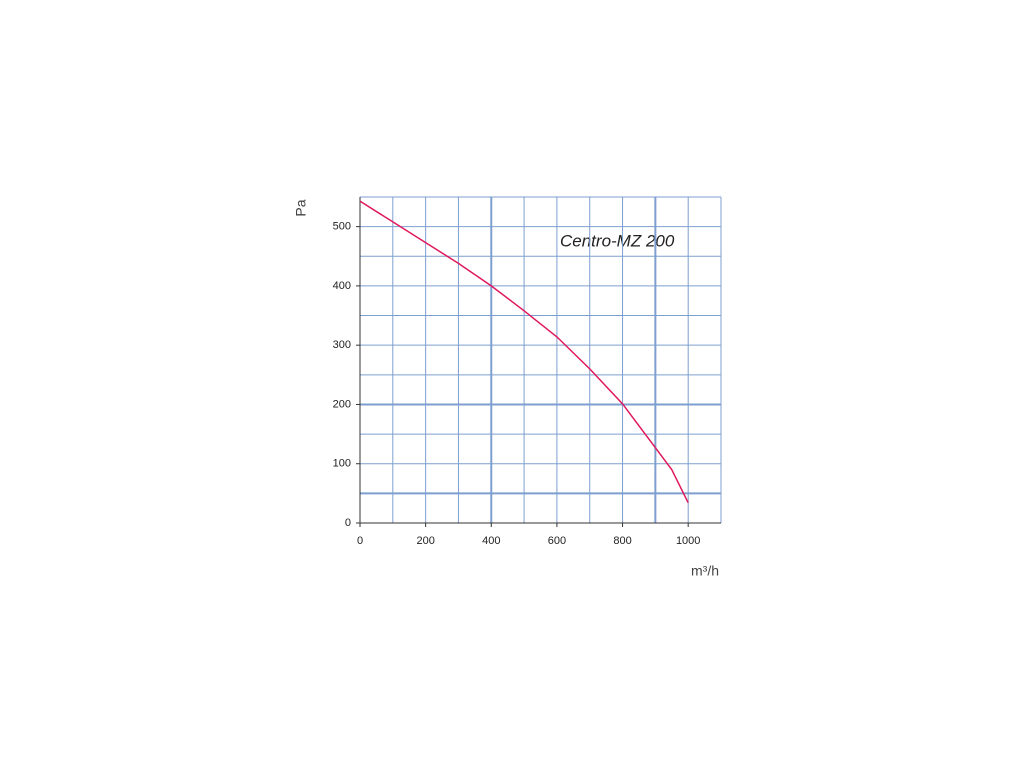  What do you see at coordinates (425, 541) in the screenshot?
I see `x-tick-label: 200` at bounding box center [425, 541].